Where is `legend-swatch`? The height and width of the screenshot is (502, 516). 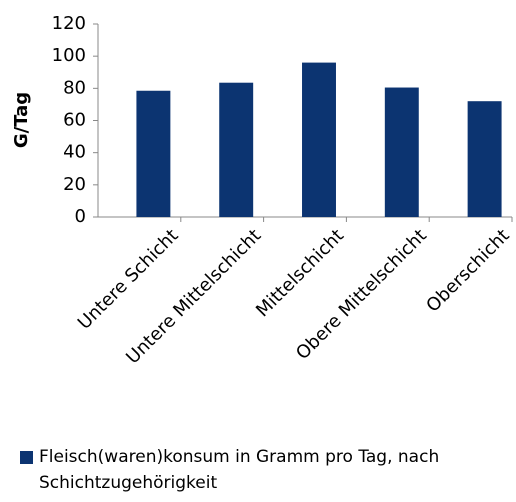 legend-swatch is located at coordinates (26, 457).